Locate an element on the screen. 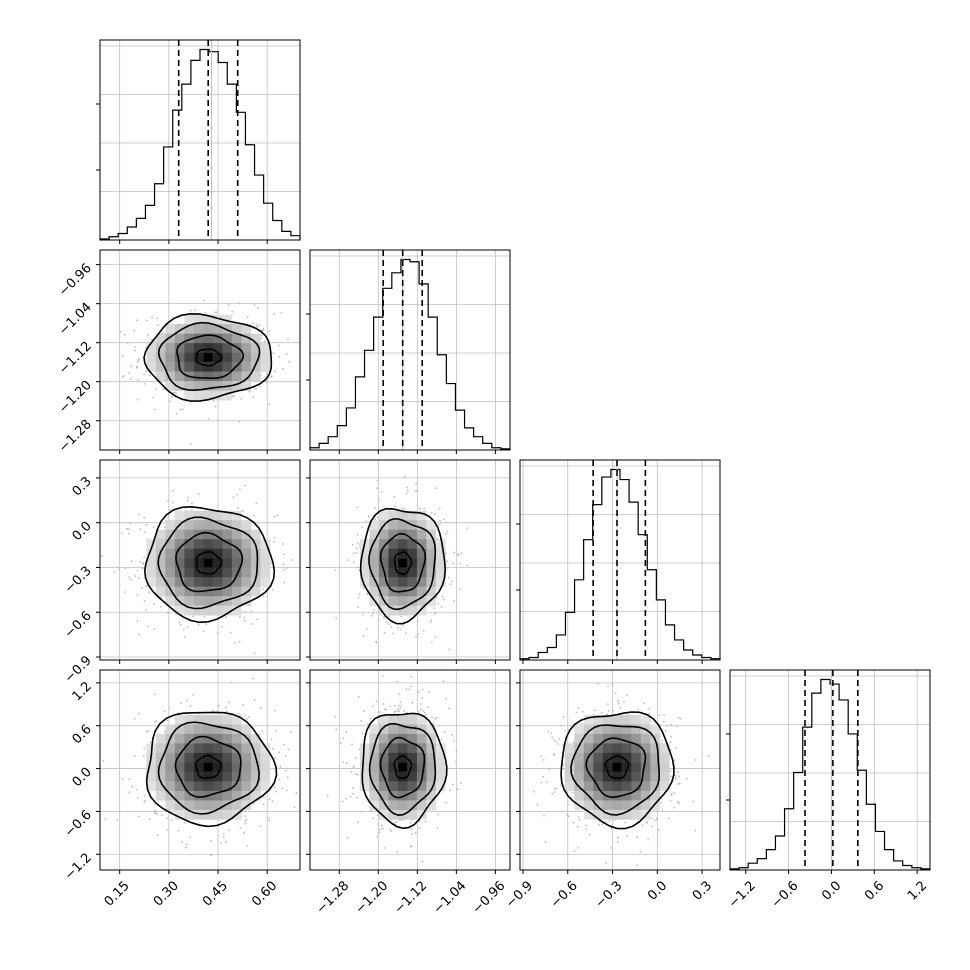 This screenshot has height=970, width=970. x-tick-label: −0.6 is located at coordinates (785, 894).